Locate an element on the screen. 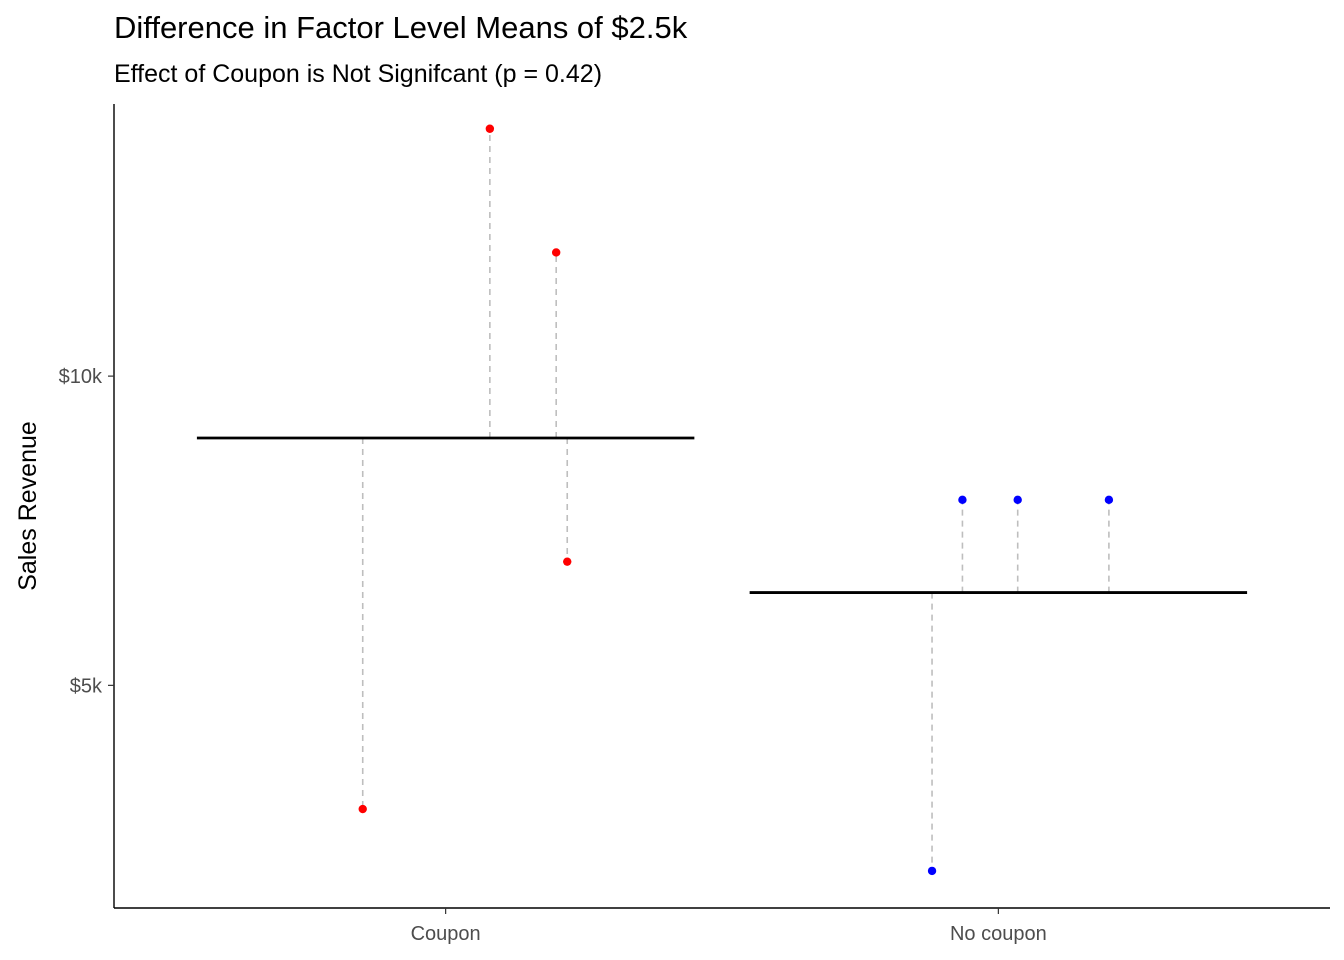 The width and height of the screenshot is (1344, 960). y-axis-title: Sales Revenue is located at coordinates (28, 506).